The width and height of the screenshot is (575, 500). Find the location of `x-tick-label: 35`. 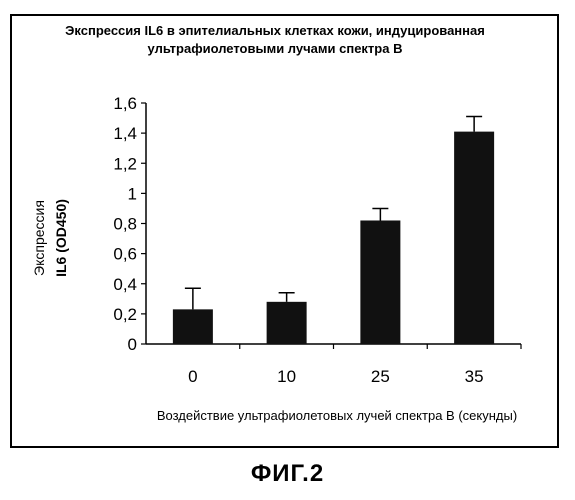

x-tick-label: 35 is located at coordinates (474, 376).